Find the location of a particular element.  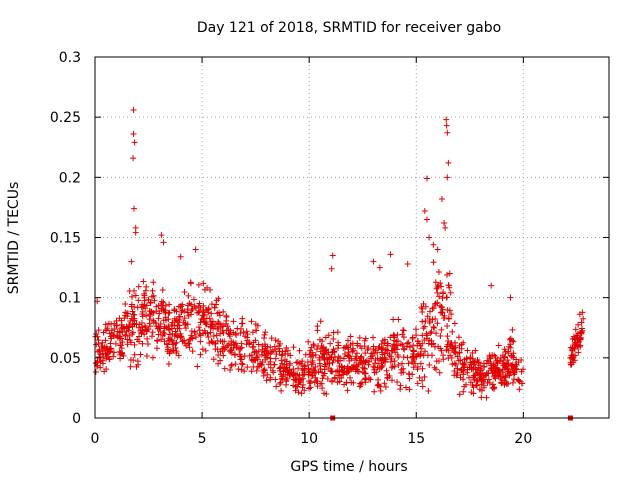

y-tick-label: 0.3 is located at coordinates (70, 58).